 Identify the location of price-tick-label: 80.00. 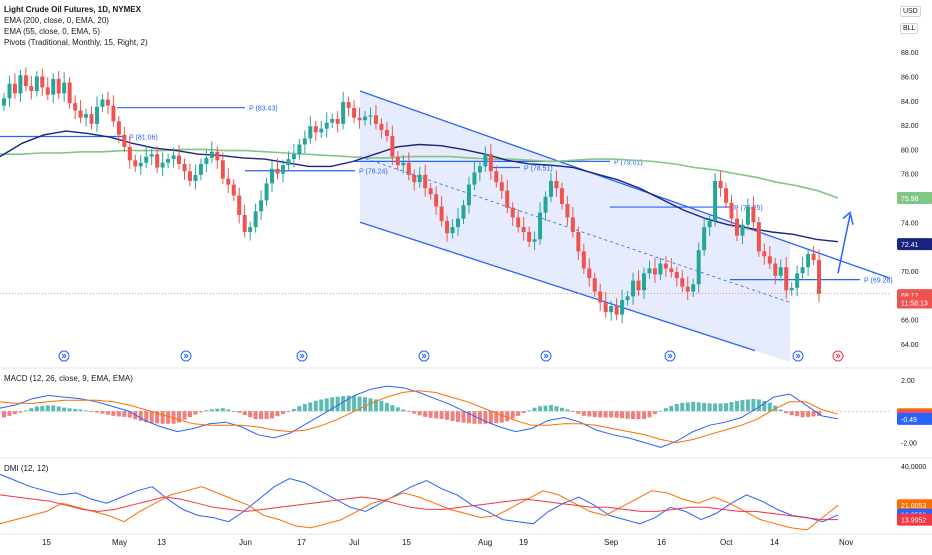
(910, 150).